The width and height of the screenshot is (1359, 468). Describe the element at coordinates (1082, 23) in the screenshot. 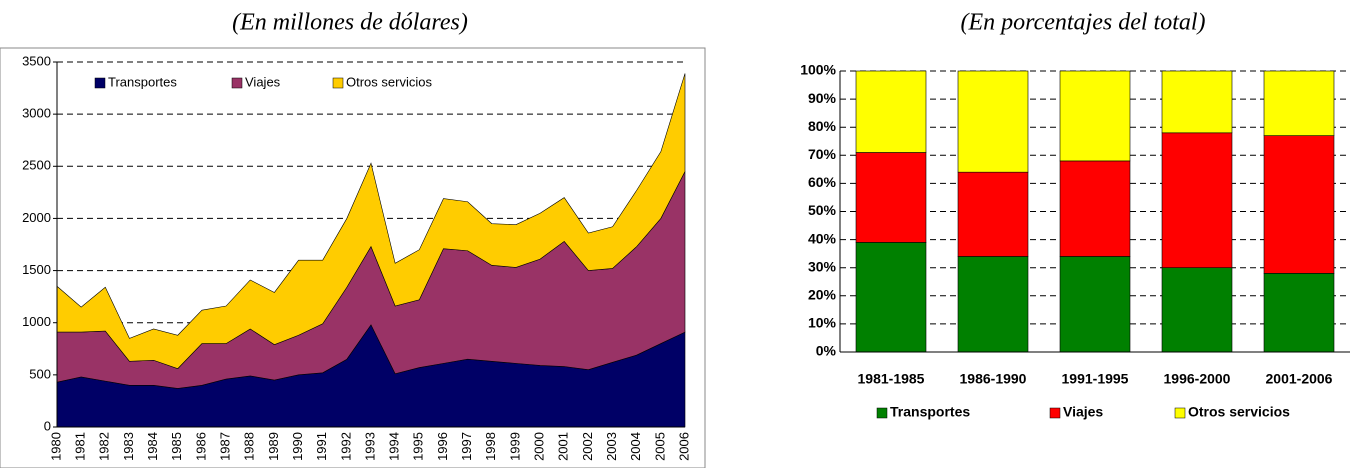

I see `chart-title: (En porcentajes del total)` at that location.